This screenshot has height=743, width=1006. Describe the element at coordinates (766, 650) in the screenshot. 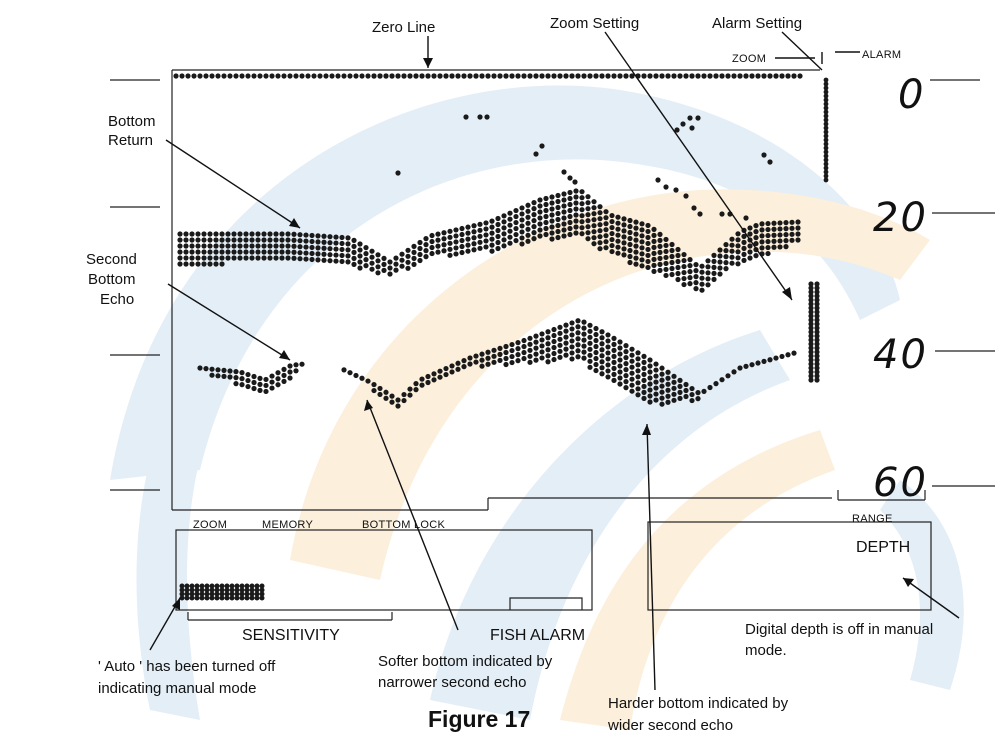

I see `digital-depth-note-2: mode.` at that location.